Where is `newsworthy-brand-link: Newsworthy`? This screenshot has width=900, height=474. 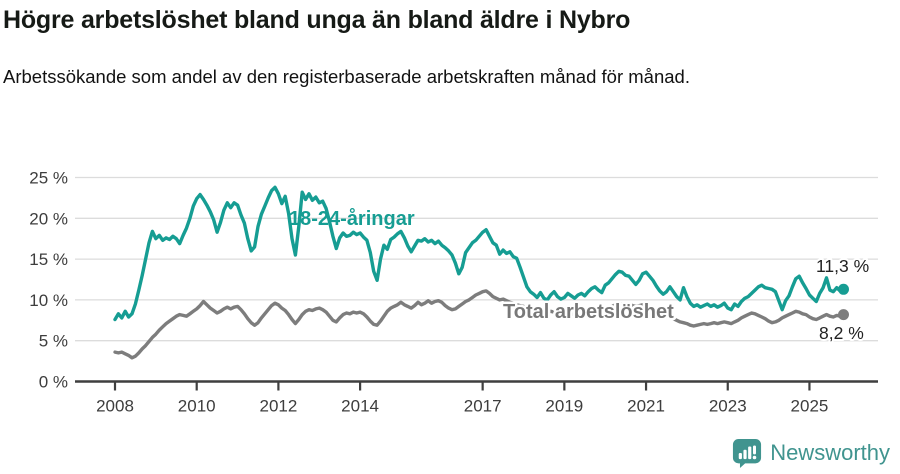 newsworthy-brand-link: Newsworthy is located at coordinates (811, 453).